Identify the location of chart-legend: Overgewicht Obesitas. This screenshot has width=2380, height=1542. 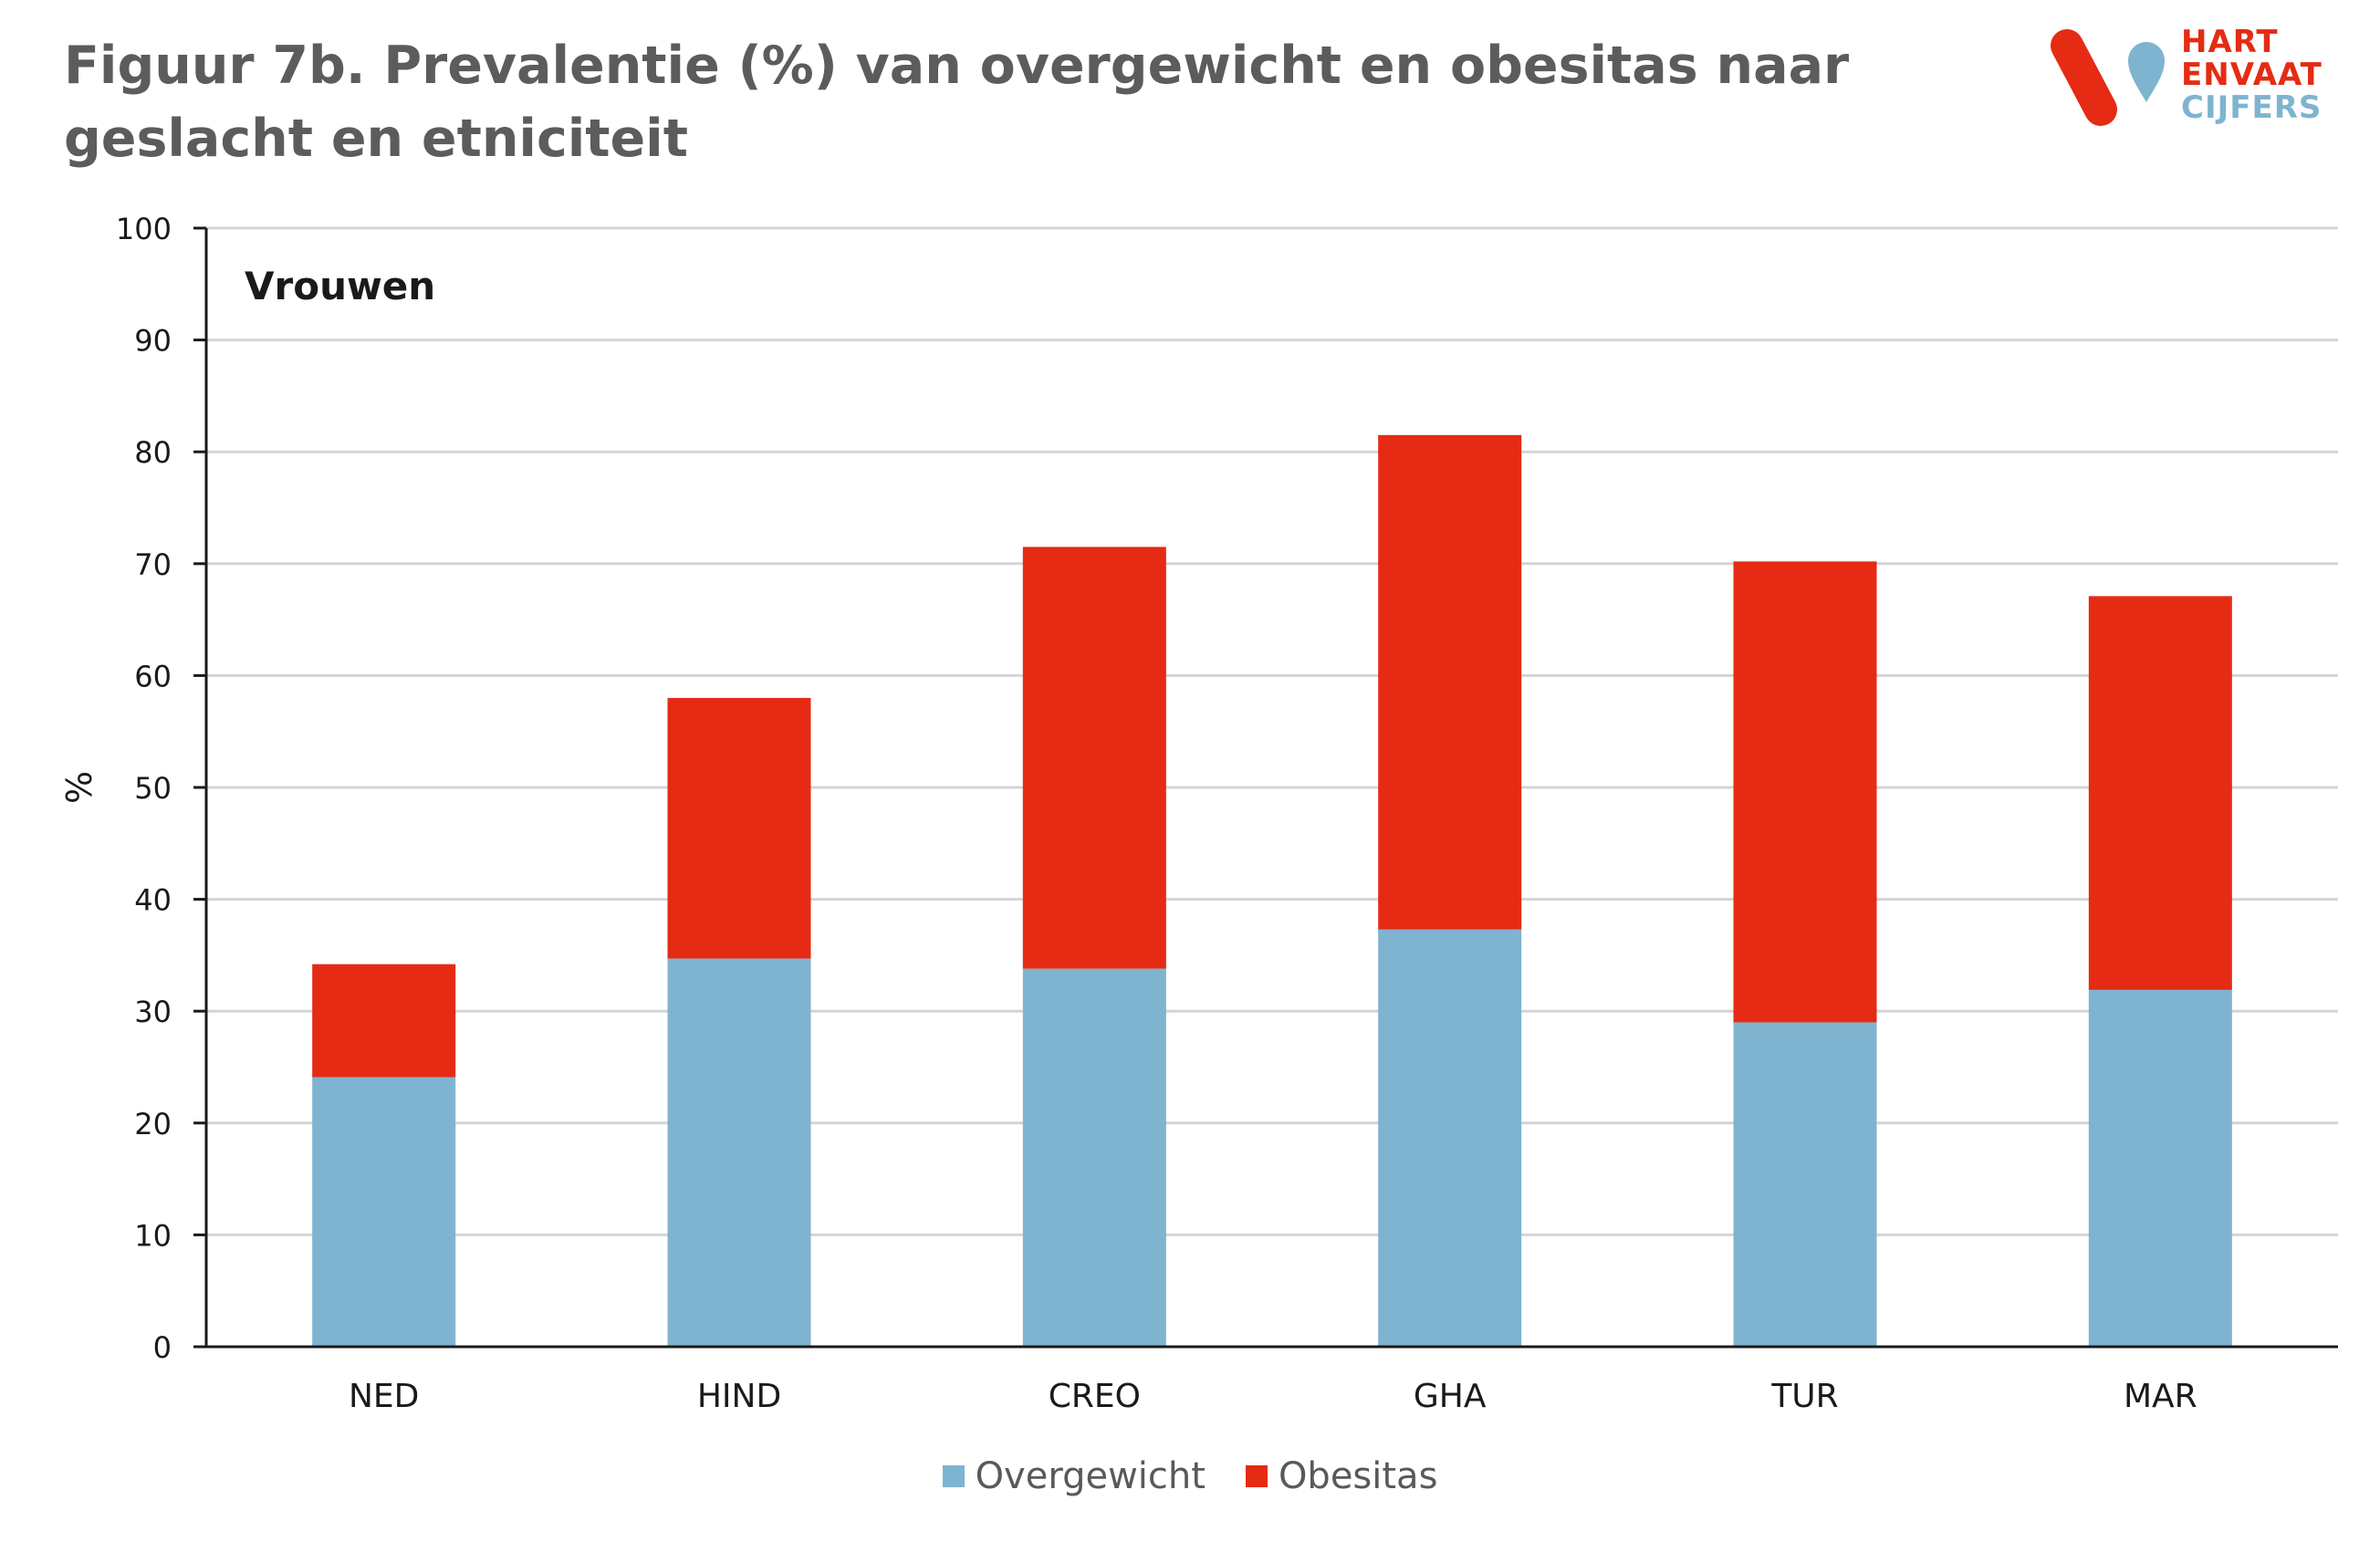
(1190, 1476).